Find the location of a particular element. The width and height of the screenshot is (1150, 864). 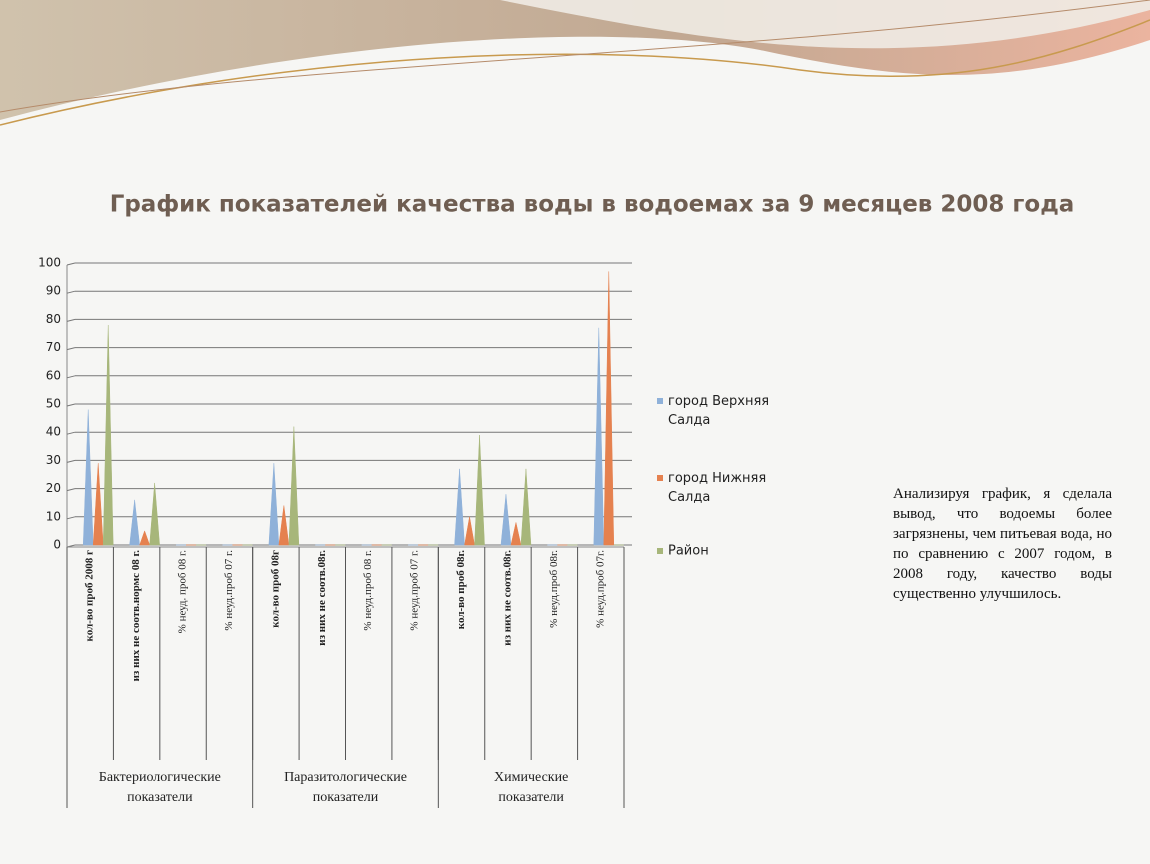

x-tick-label: % неуд.проб 08г. is located at coordinates (554, 589).